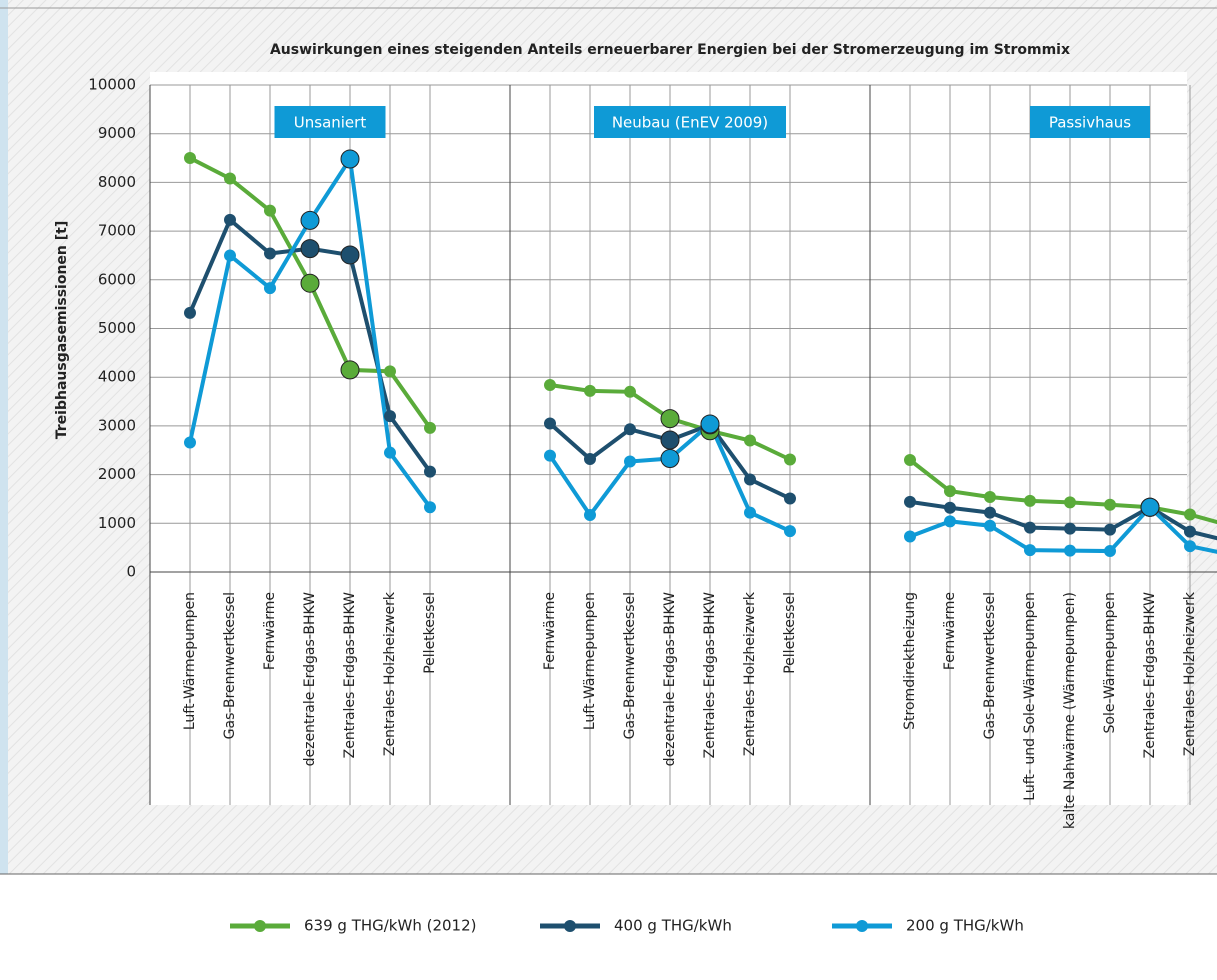 The width and height of the screenshot is (1217, 980). I want to click on panel-label: Passivhaus, so click(1090, 123).